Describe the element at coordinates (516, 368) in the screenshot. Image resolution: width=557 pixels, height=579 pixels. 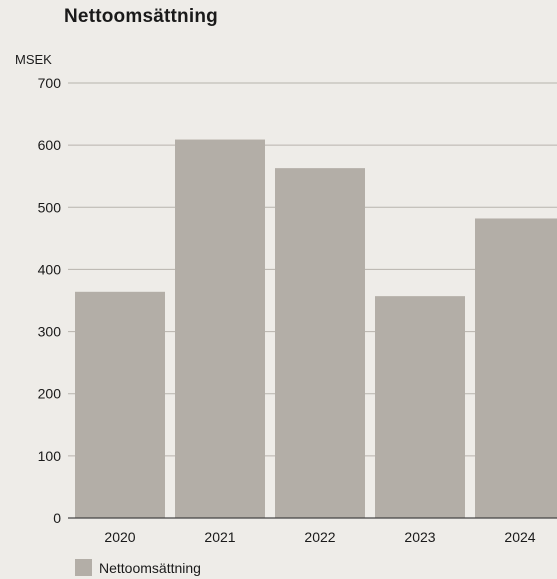
I see `bar-2024` at that location.